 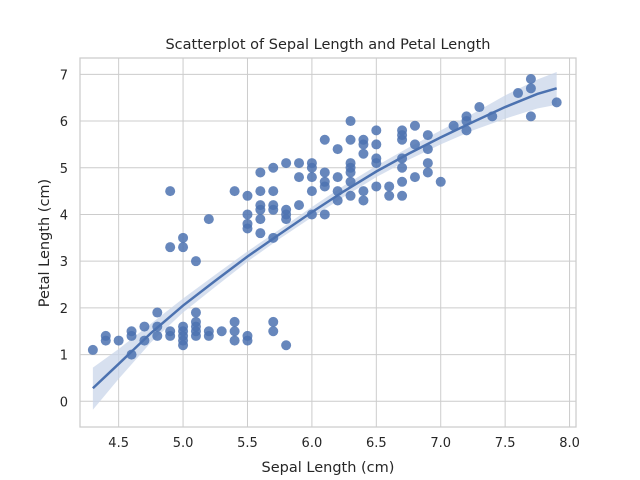 What do you see at coordinates (118, 443) in the screenshot?
I see `x-tick-label: 4.5` at bounding box center [118, 443].